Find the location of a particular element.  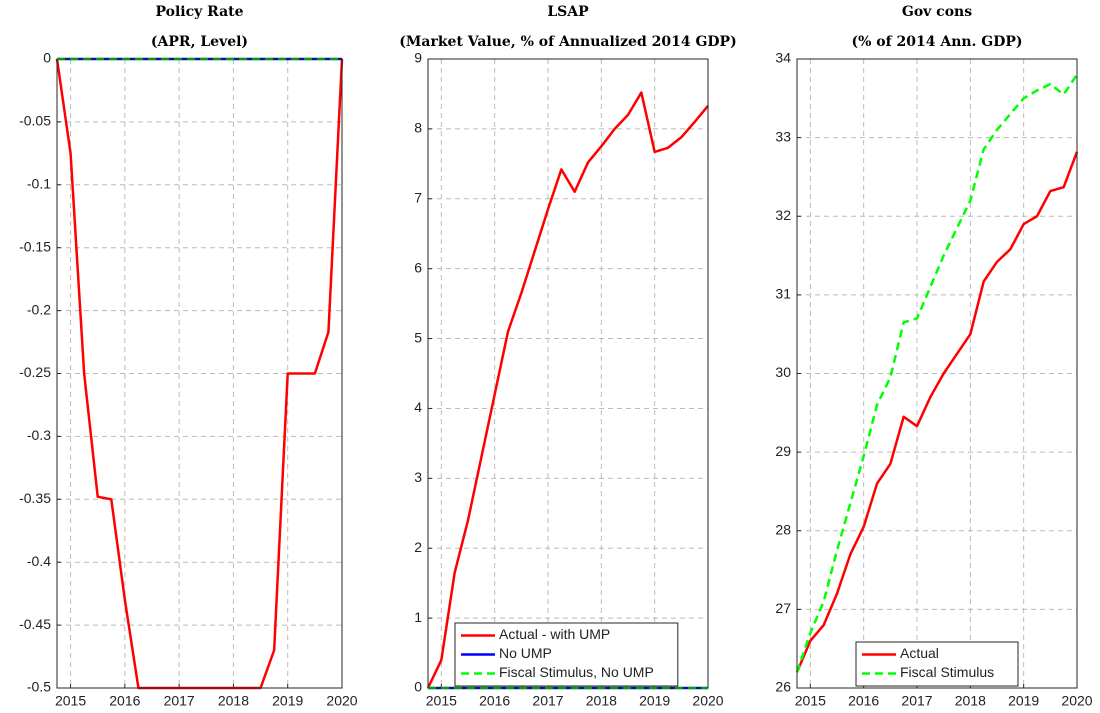

y-tick-label: 26 is located at coordinates (783, 687).